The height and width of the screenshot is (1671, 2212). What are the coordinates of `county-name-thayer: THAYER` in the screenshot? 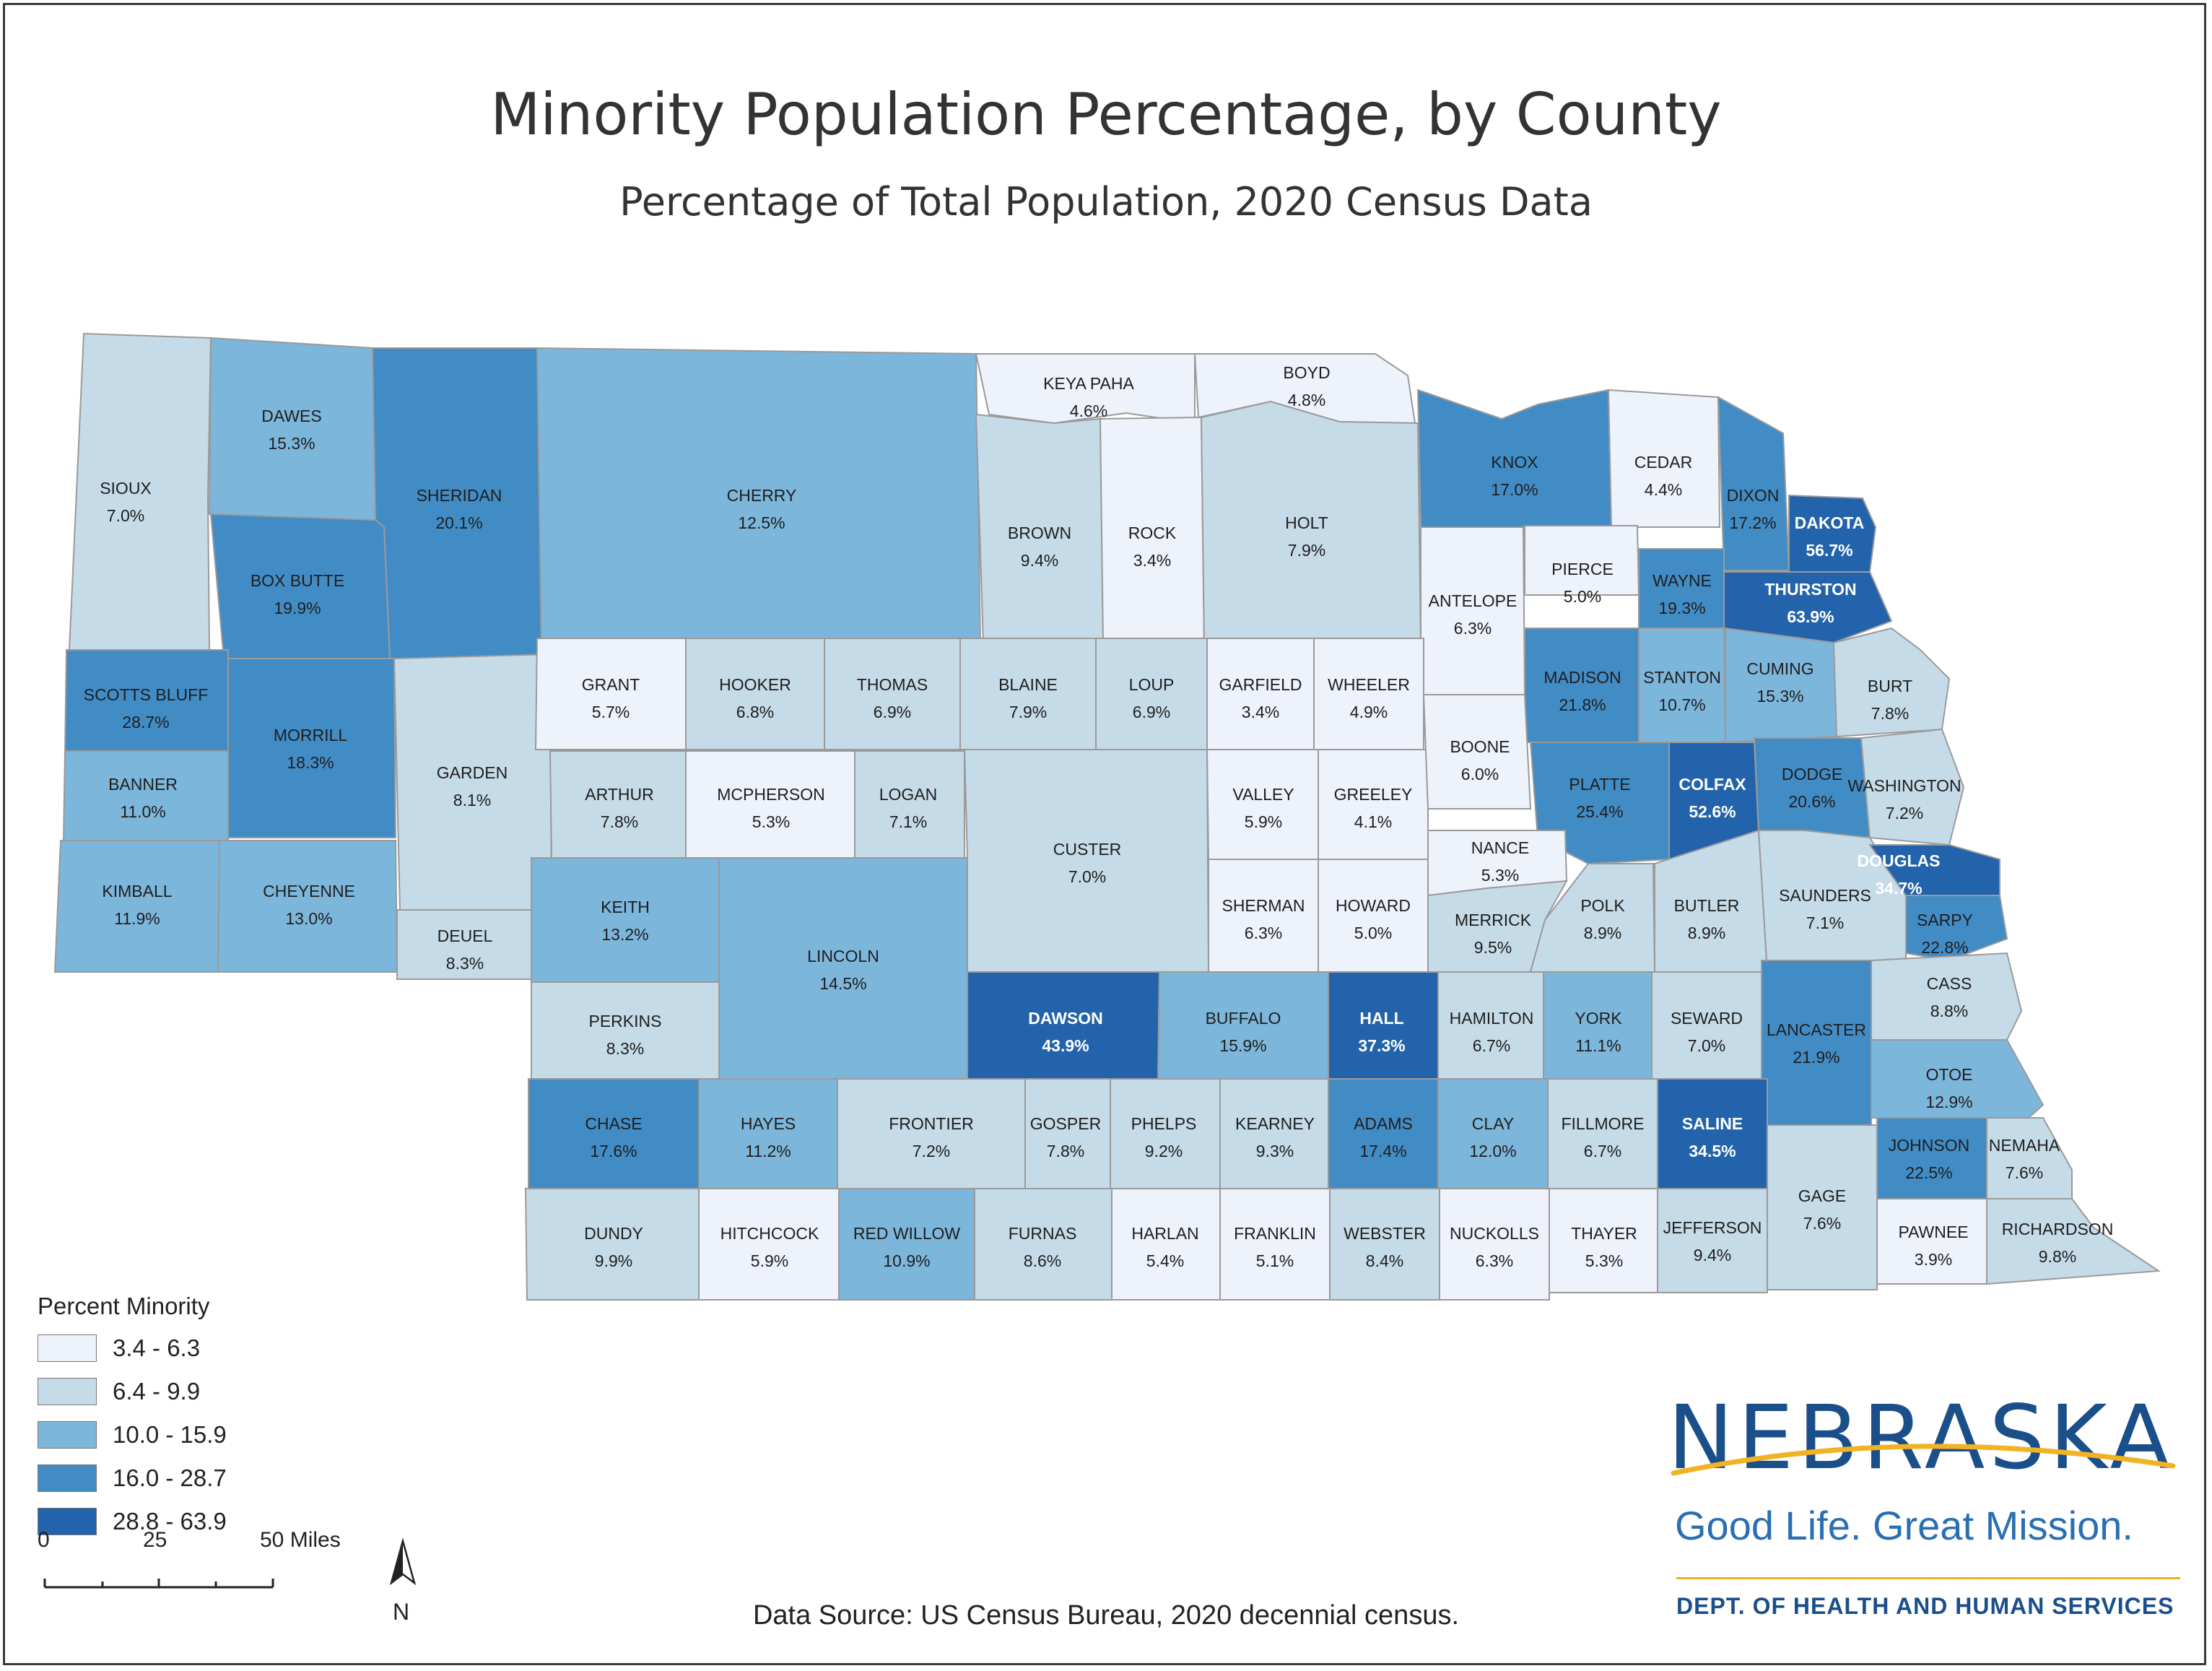 It's located at (1604, 1233).